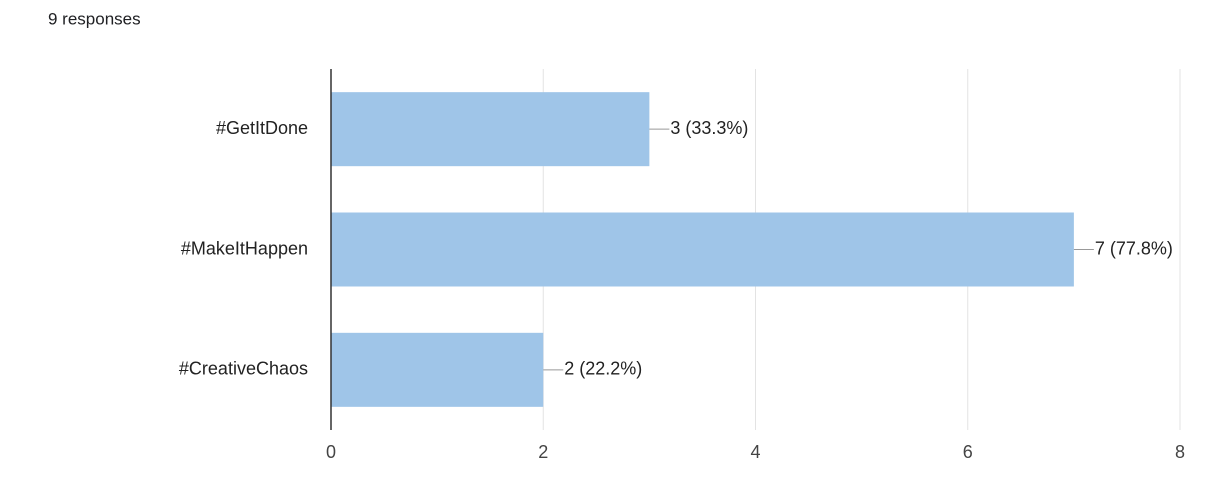 This screenshot has height=500, width=1222. Describe the element at coordinates (968, 452) in the screenshot. I see `x-tick-label: 6` at that location.